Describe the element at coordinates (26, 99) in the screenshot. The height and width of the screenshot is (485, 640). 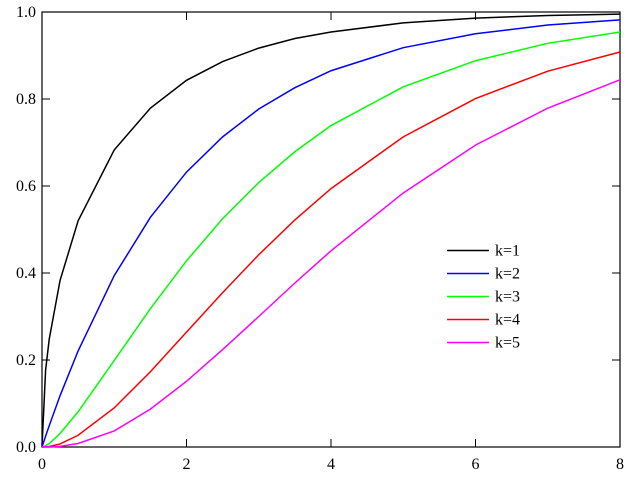
I see `y-tick-label: 0.8` at that location.